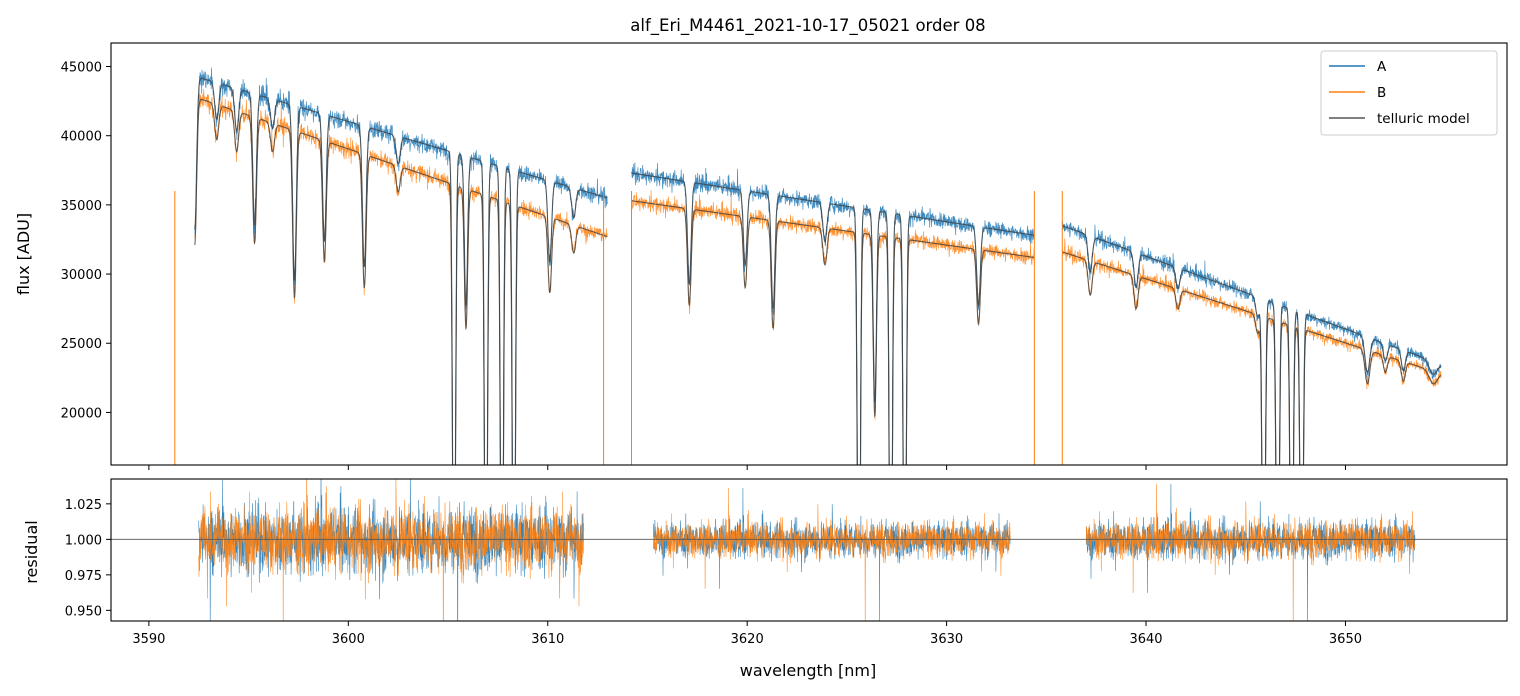 This screenshot has width=1520, height=696. I want to click on flux-y-tick-label: 25000, so click(81, 344).